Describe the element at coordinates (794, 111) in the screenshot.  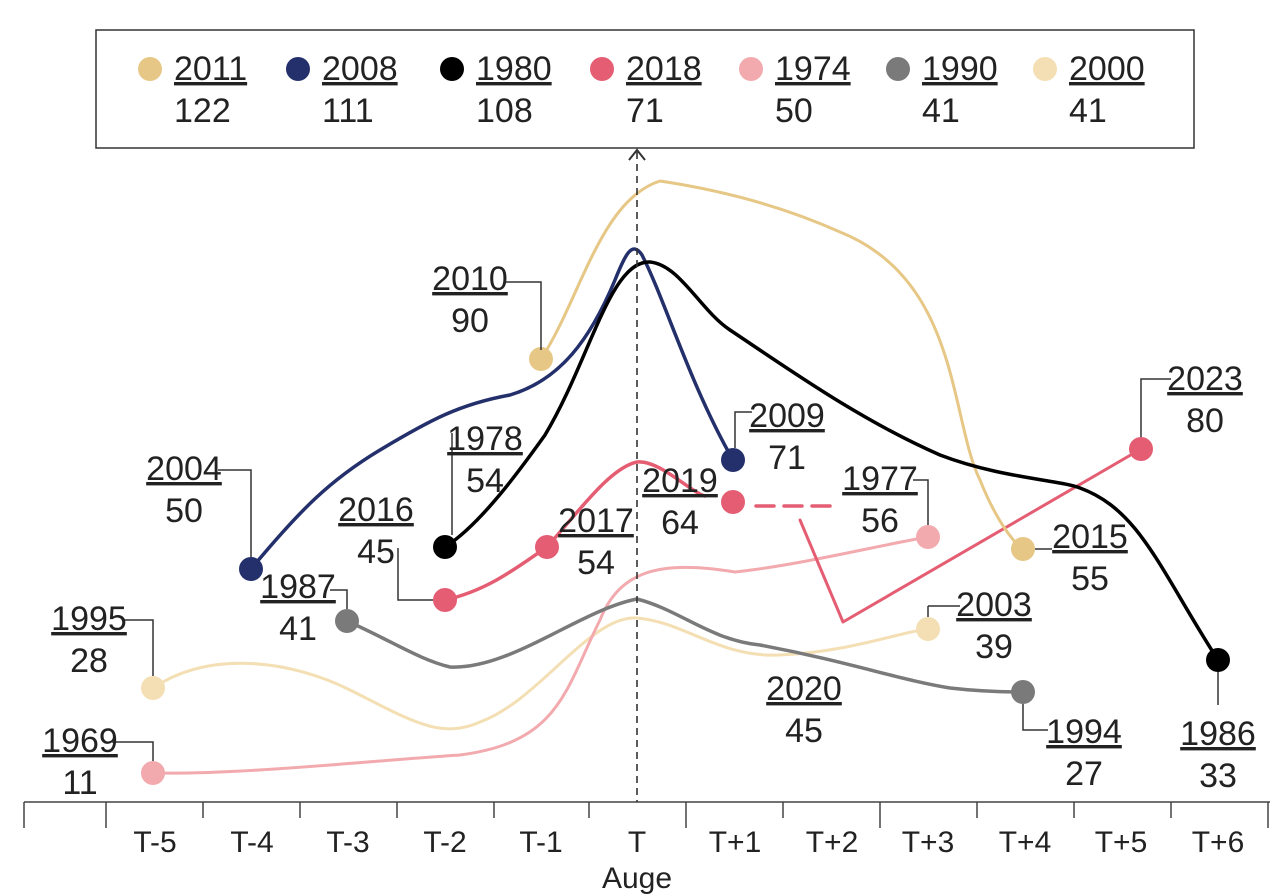
I see `legend-value-1974: 50` at that location.